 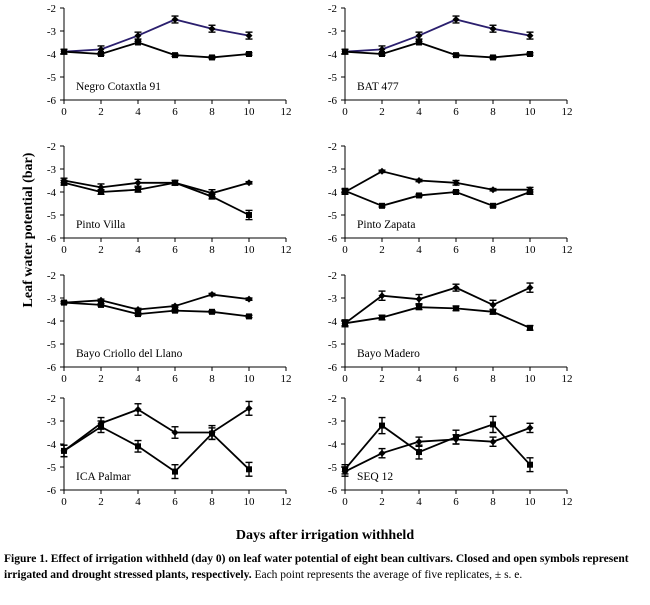 I want to click on panel-2: -2 -3 -4 -5 -6 0 2 4 6 8 10 12 BAT 477, so click(x=450, y=60).